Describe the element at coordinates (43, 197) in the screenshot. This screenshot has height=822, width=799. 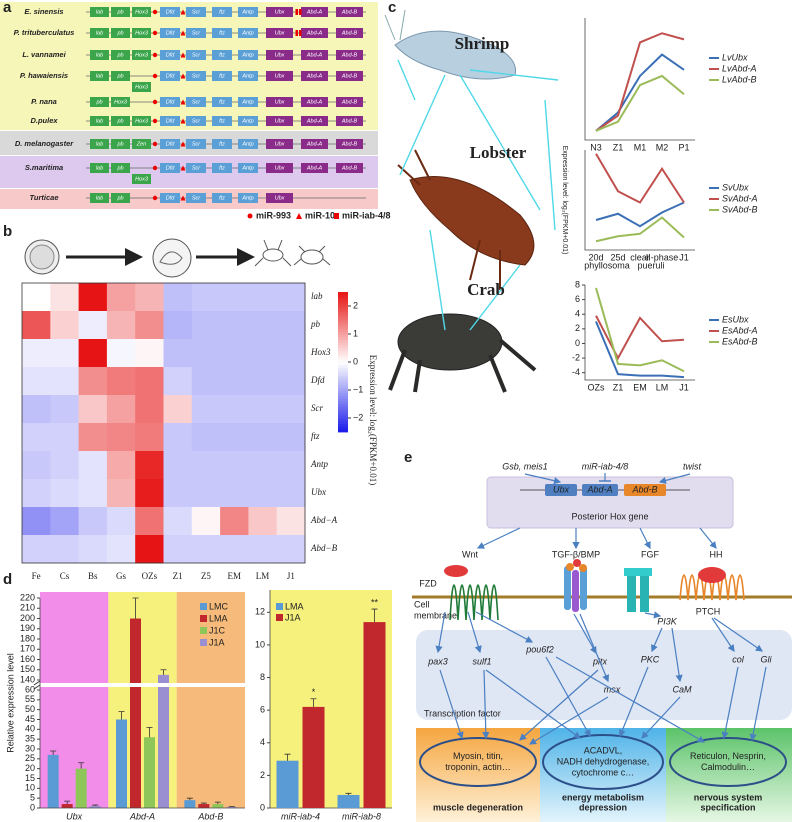
I see `species-name: Turticae` at that location.